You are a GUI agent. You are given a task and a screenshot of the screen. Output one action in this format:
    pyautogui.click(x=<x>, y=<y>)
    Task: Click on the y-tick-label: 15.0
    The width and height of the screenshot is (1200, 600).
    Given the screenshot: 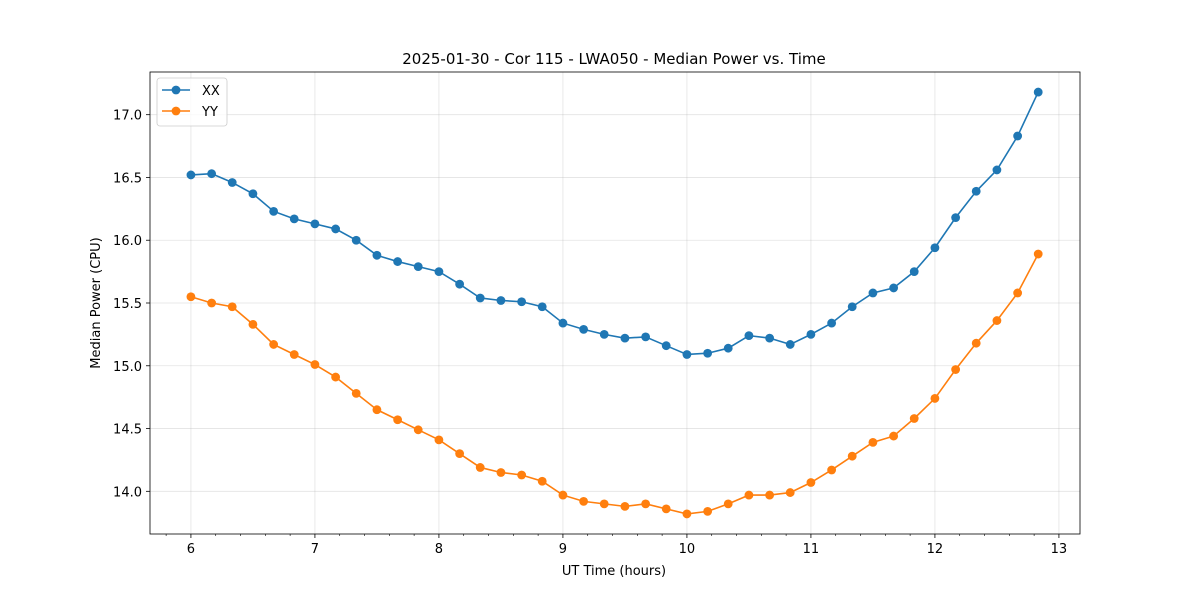 What is the action you would take?
    pyautogui.click(x=127, y=367)
    